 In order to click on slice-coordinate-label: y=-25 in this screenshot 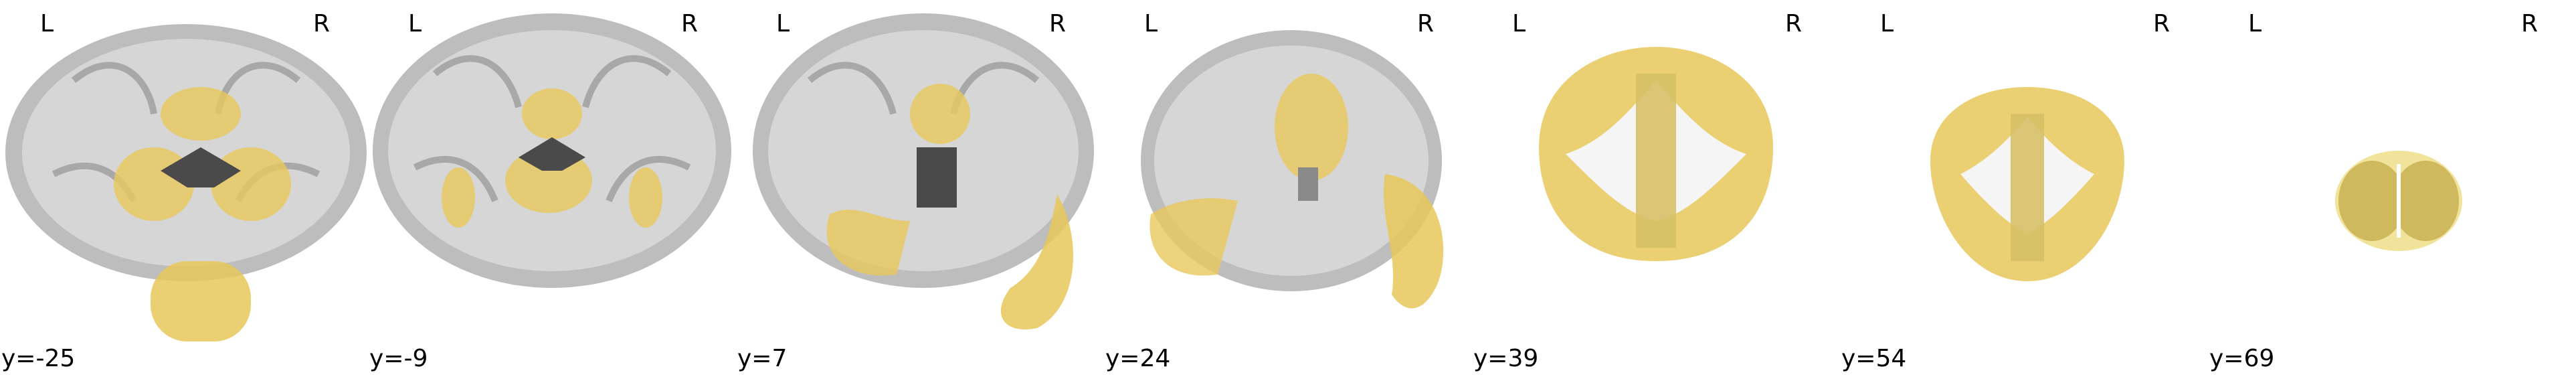, I will do `click(38, 358)`.